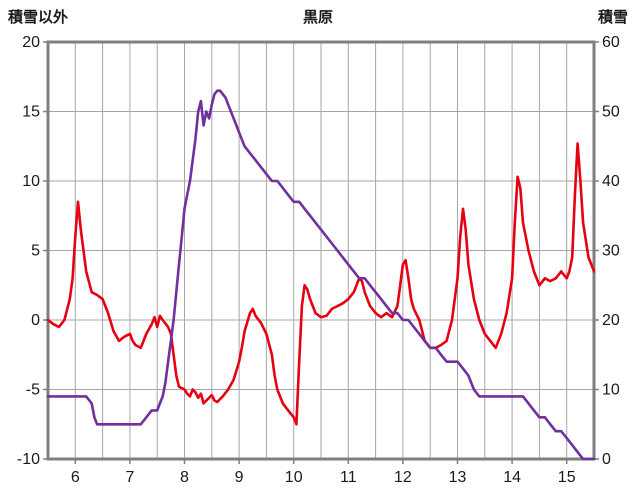  What do you see at coordinates (317, 17) in the screenshot?
I see `chart-title: 黒原` at bounding box center [317, 17].